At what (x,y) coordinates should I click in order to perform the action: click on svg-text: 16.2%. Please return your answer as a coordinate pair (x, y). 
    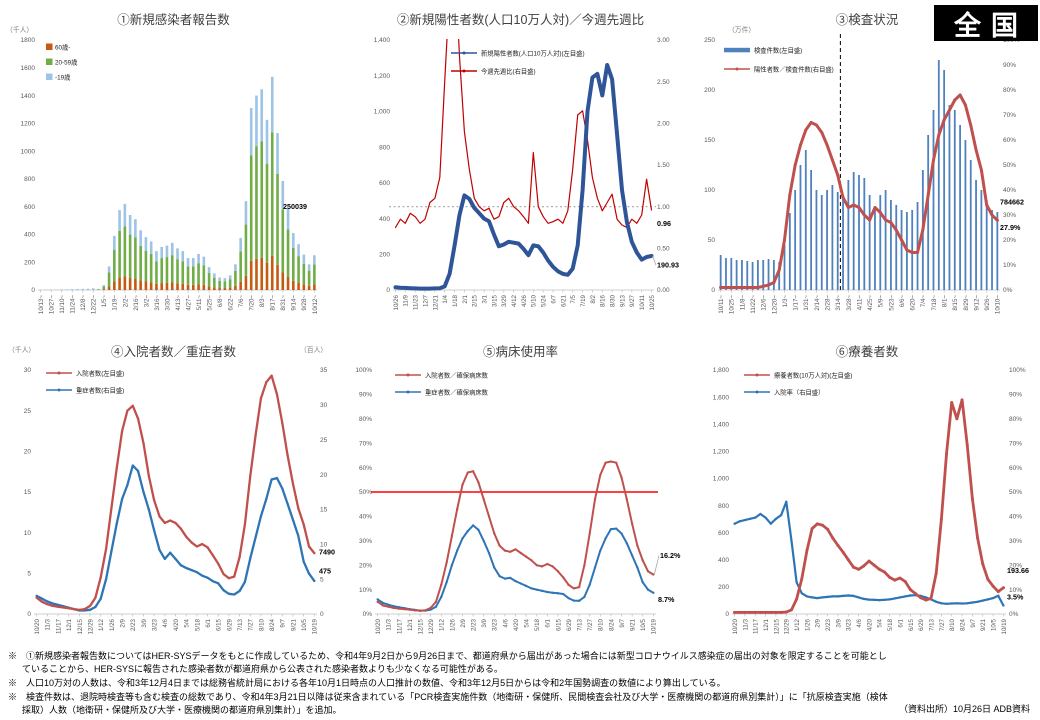
    Looking at the image, I should click on (670, 555).